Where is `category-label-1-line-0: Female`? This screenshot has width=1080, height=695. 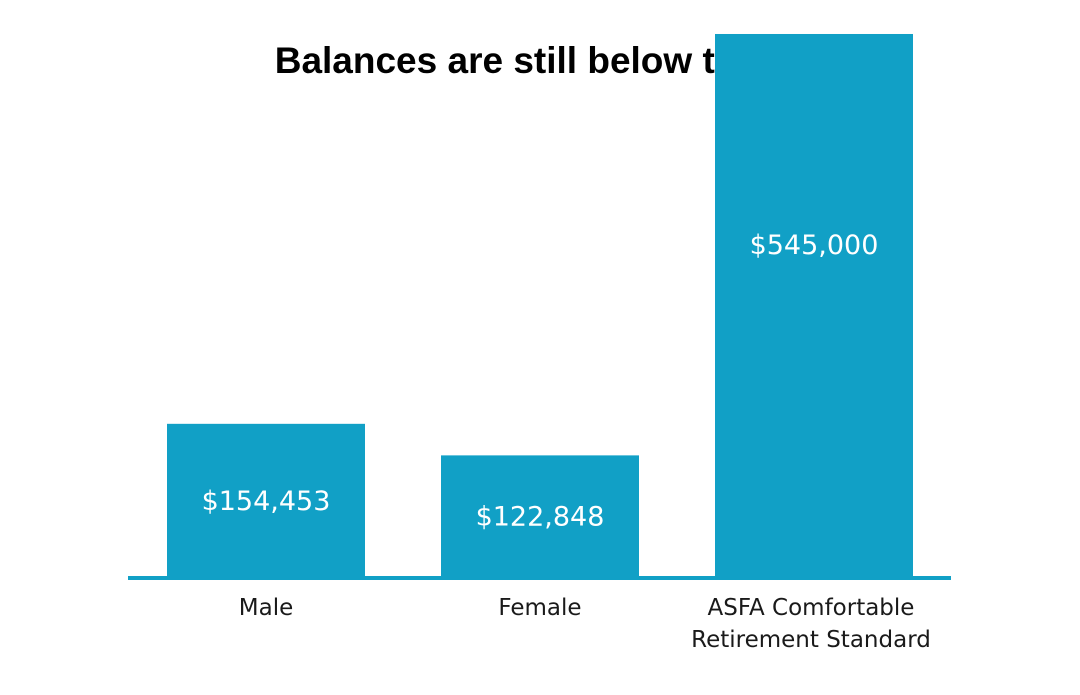
category-label-1-line-0: Female is located at coordinates (539, 608).